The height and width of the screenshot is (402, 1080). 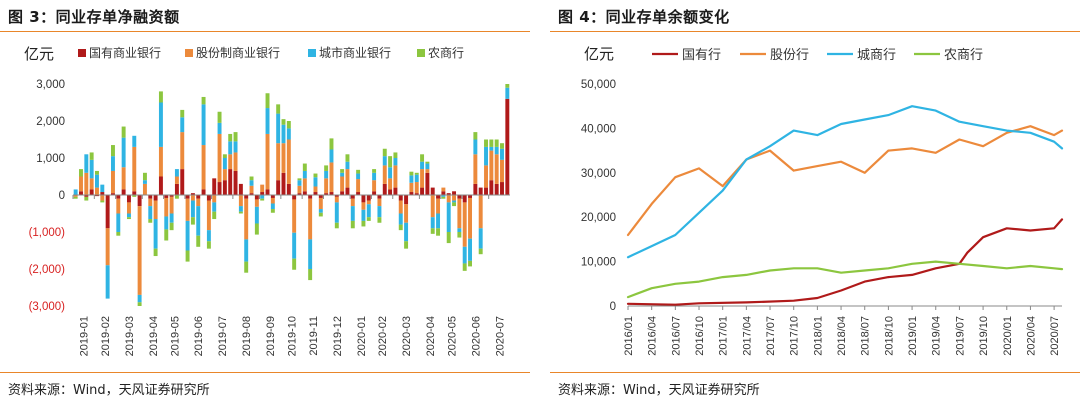 I want to click on x-tick-label: 2020/01, so click(x=1008, y=336).